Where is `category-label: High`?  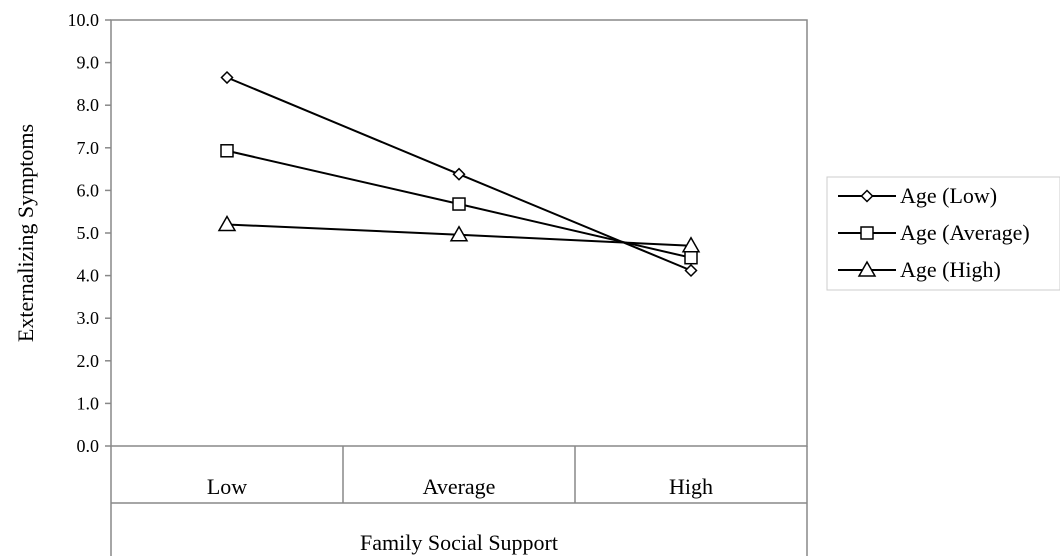
category-label: High is located at coordinates (691, 486).